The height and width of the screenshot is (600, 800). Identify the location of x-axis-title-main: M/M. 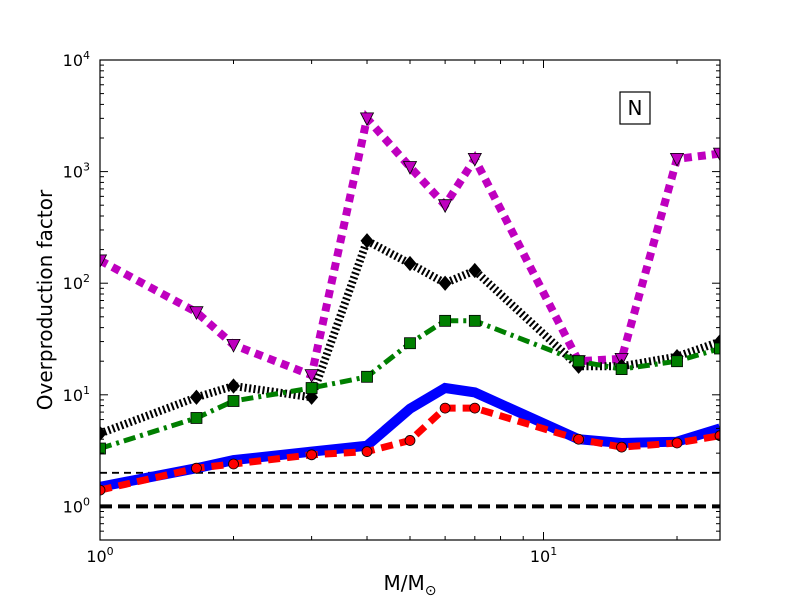
(404, 583).